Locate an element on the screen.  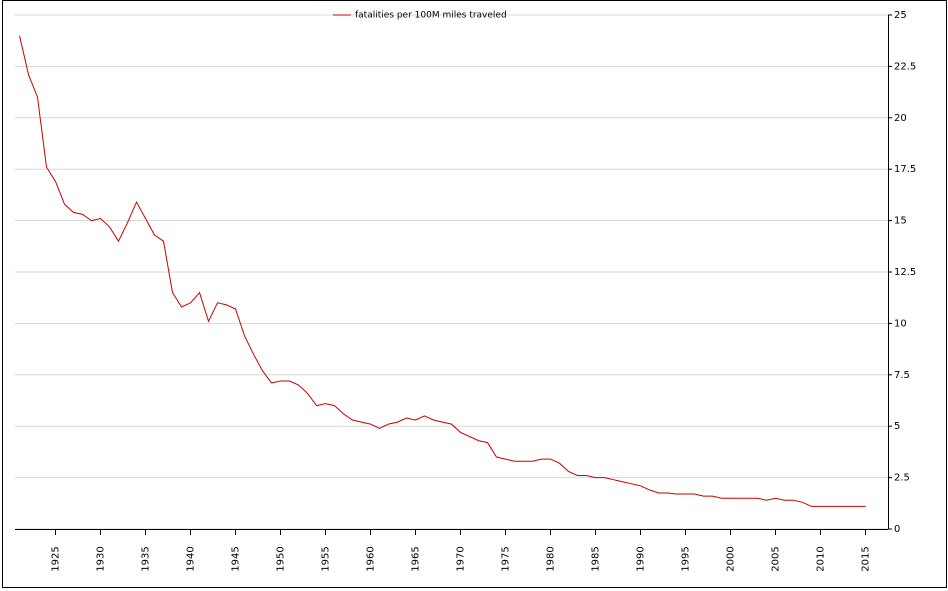
y-tick-label: 0 is located at coordinates (897, 529).